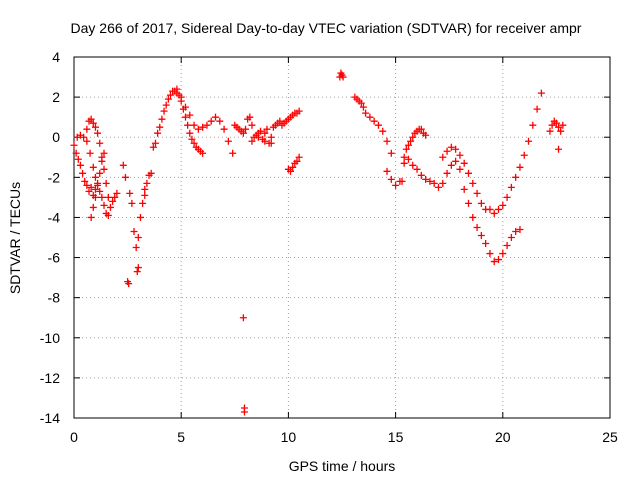  What do you see at coordinates (54, 177) in the screenshot?
I see `y-tick-label: -2` at bounding box center [54, 177].